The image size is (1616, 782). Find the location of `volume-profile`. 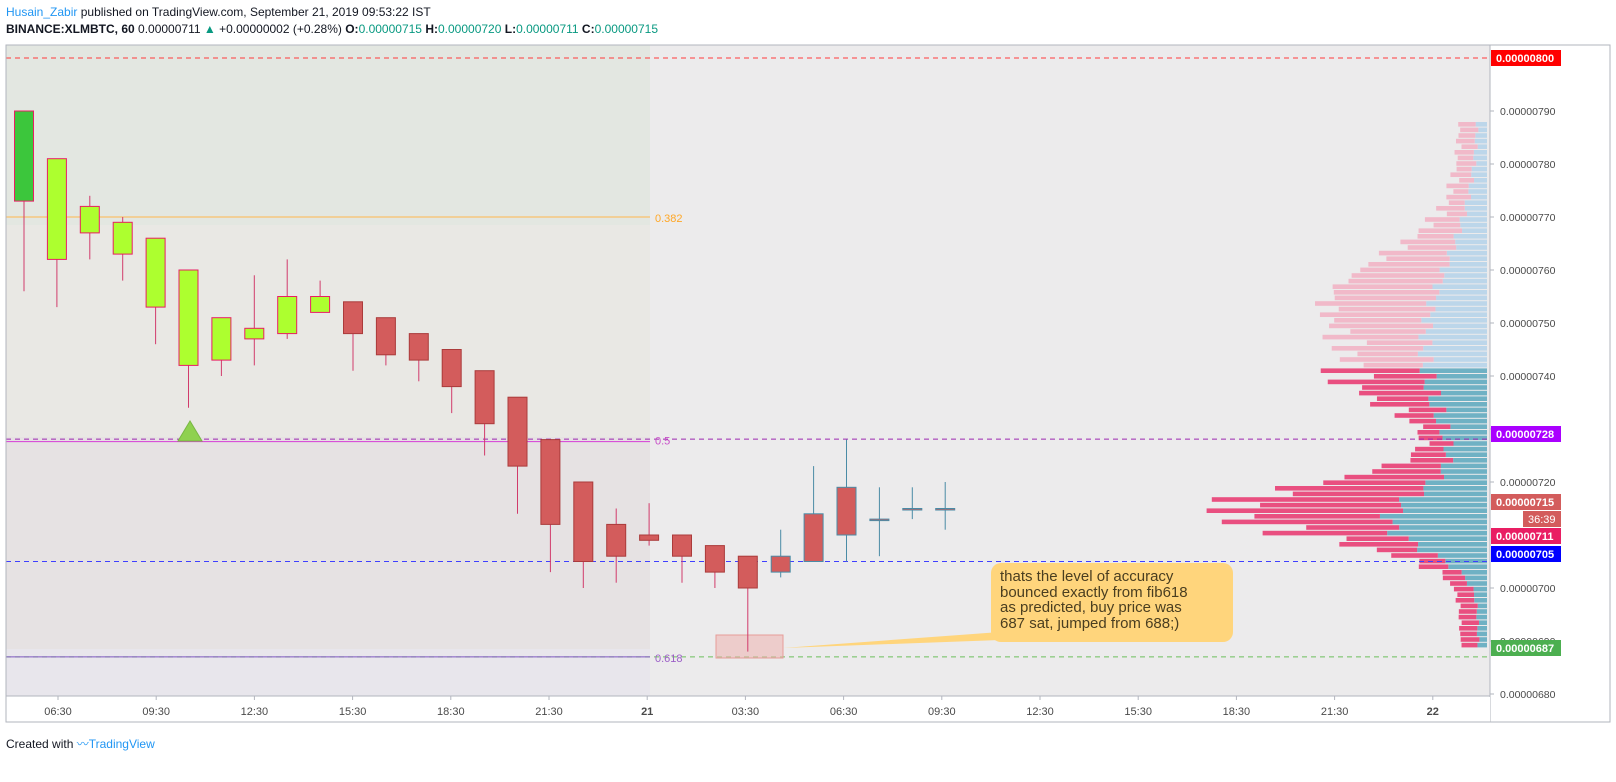

volume-profile is located at coordinates (1346, 385).